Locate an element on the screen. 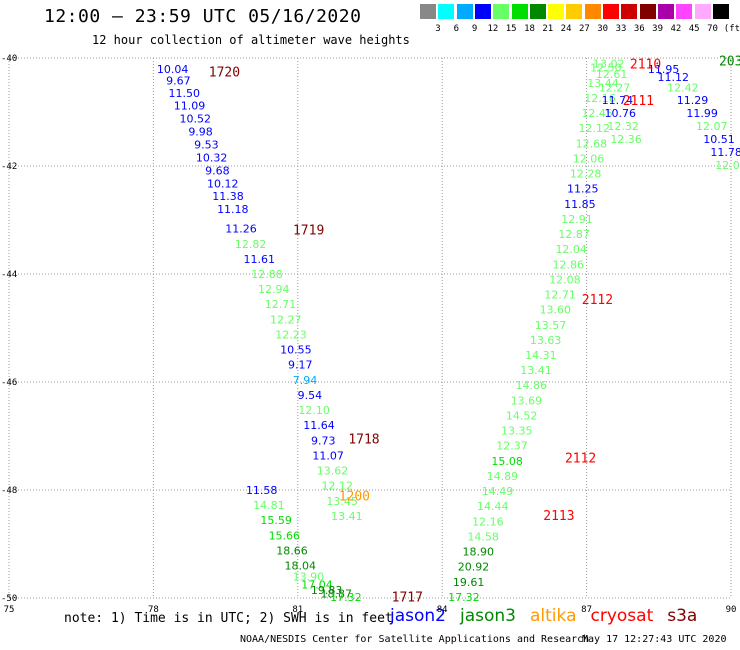  pass-label: 2111 is located at coordinates (638, 101).